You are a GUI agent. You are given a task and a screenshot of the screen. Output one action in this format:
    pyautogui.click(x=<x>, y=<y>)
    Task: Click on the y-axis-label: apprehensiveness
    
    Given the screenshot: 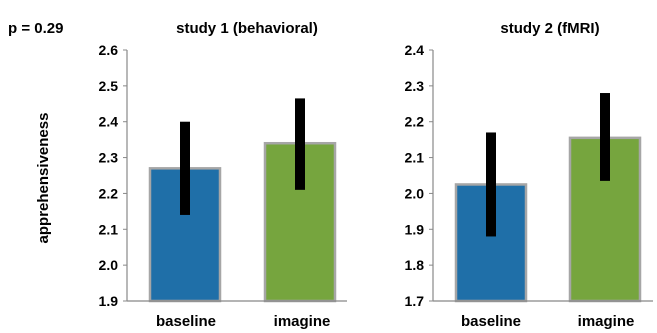 What is the action you would take?
    pyautogui.click(x=43, y=178)
    